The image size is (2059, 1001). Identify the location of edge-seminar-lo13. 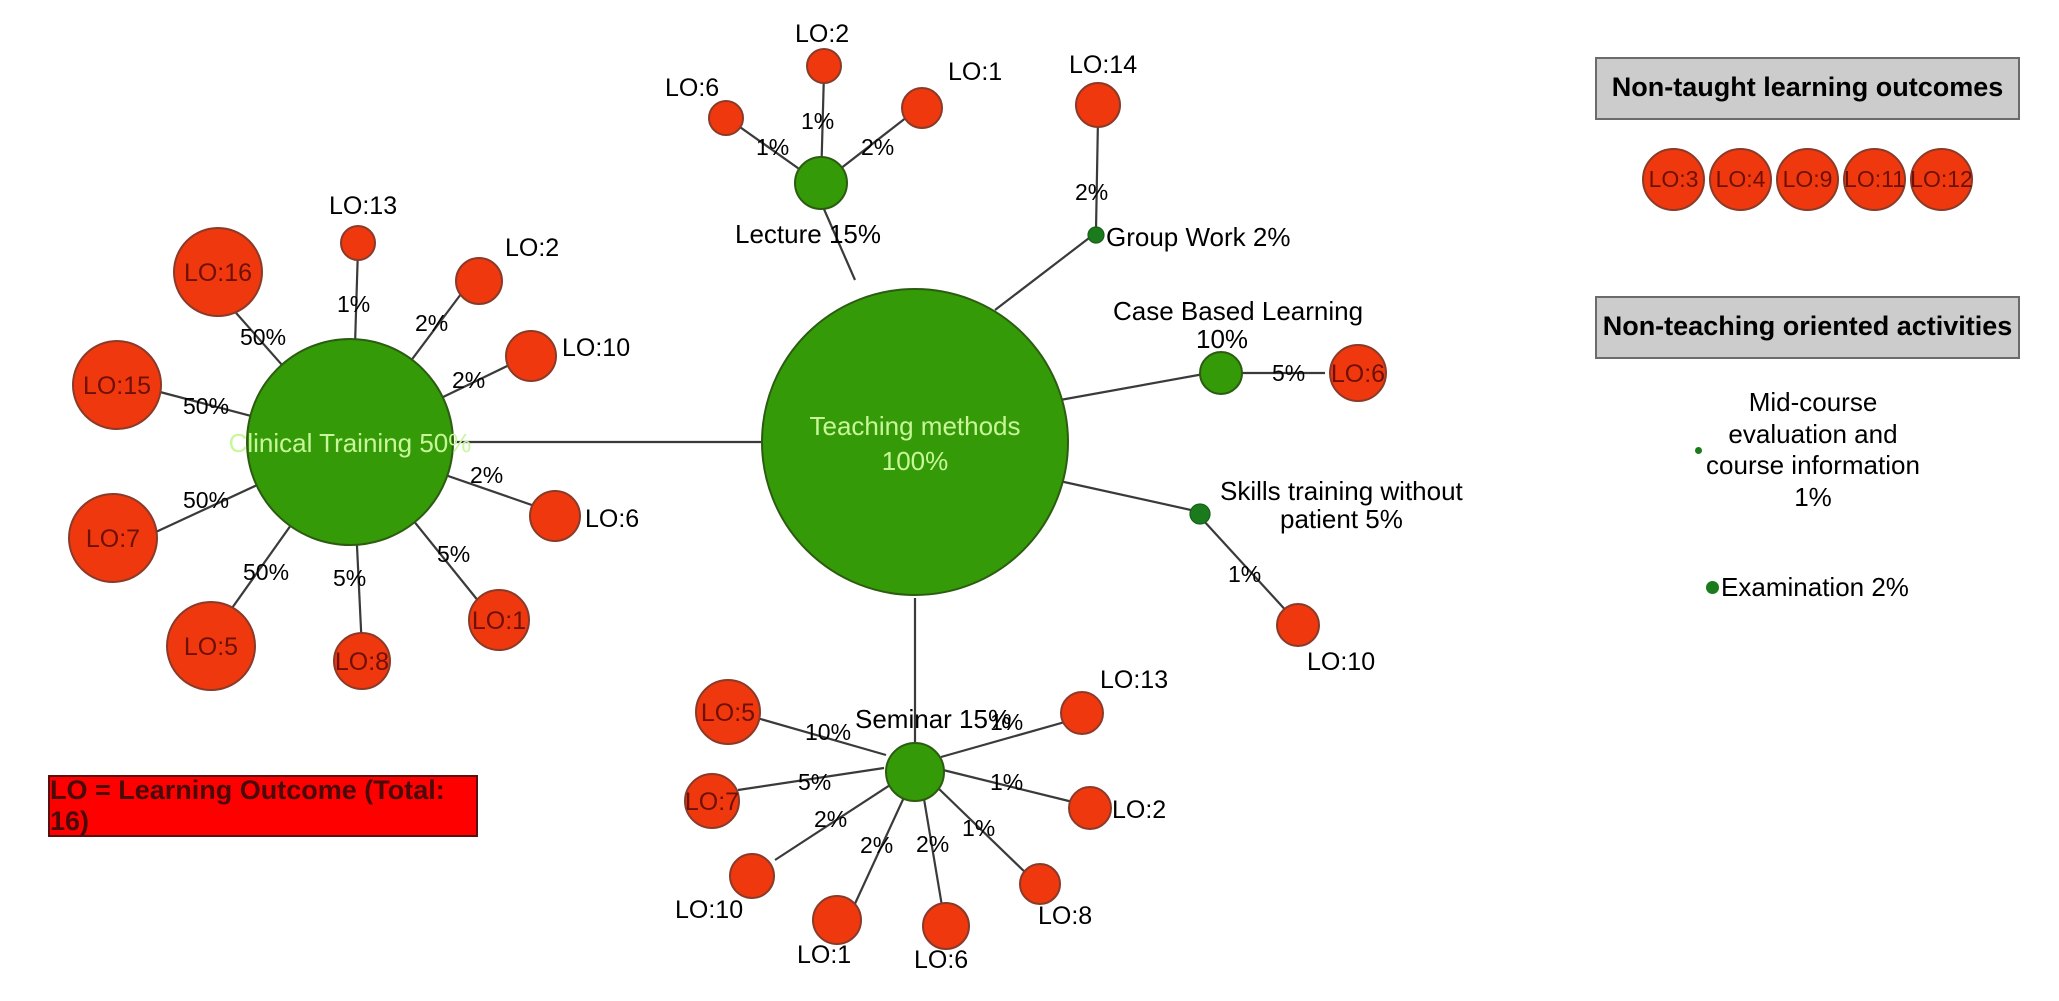
(1010, 737).